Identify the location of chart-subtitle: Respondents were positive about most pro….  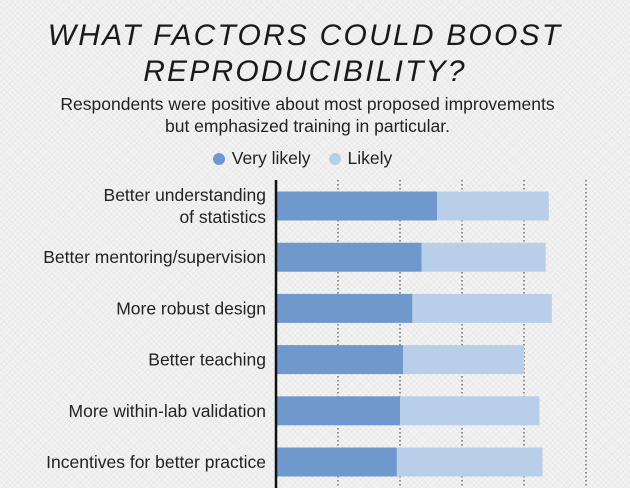
(307, 115).